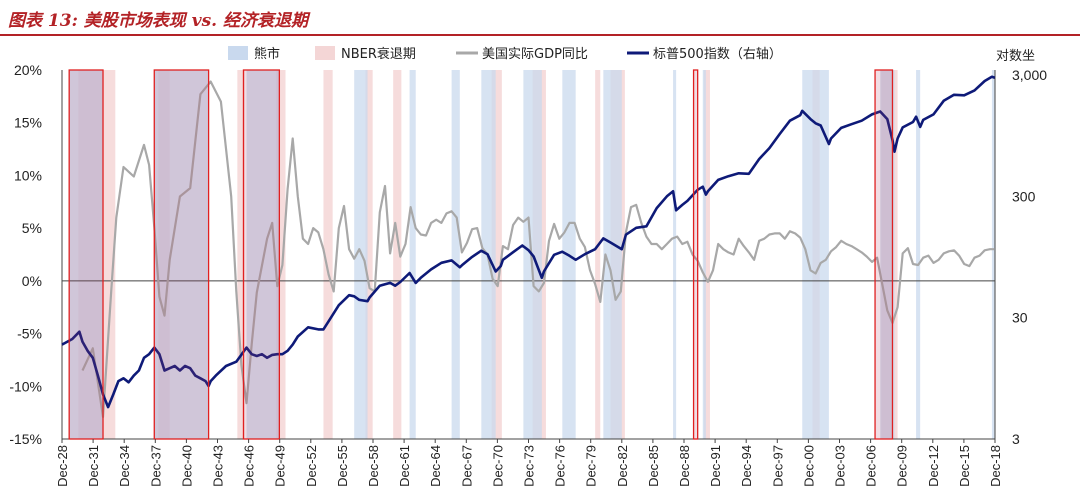 The image size is (1080, 504). Describe the element at coordinates (653, 466) in the screenshot. I see `x-tick-label: Dec-85` at that location.